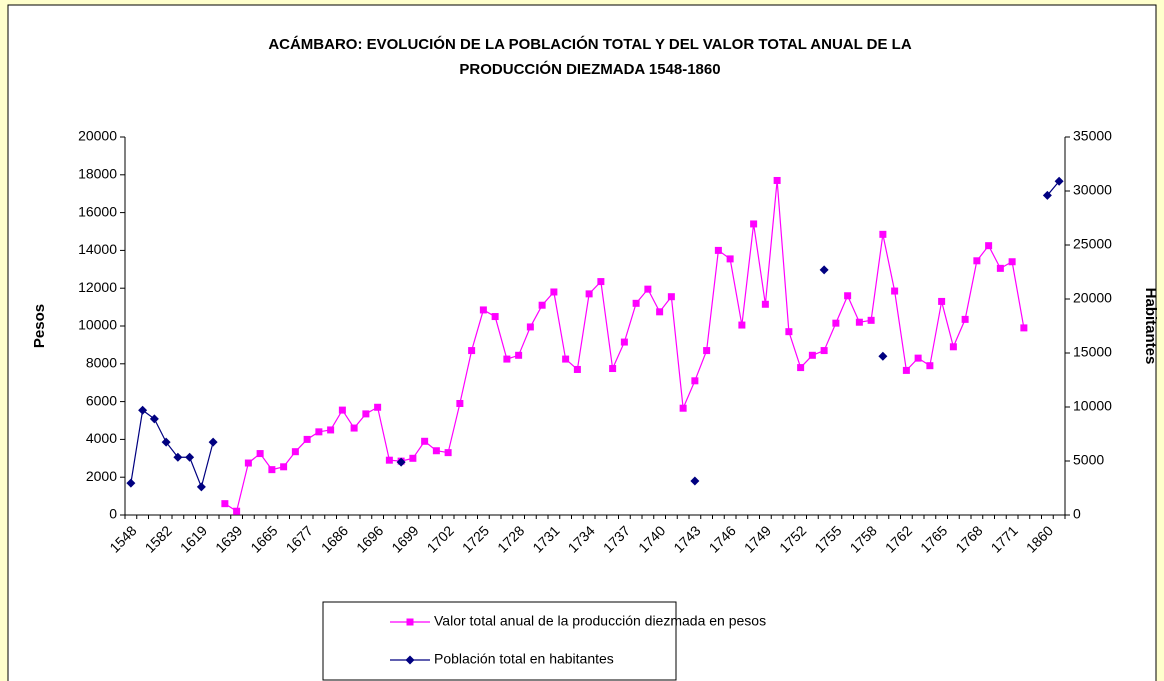 The width and height of the screenshot is (1164, 681). What do you see at coordinates (1092, 298) in the screenshot?
I see `y2-tick-label: 20000` at bounding box center [1092, 298].